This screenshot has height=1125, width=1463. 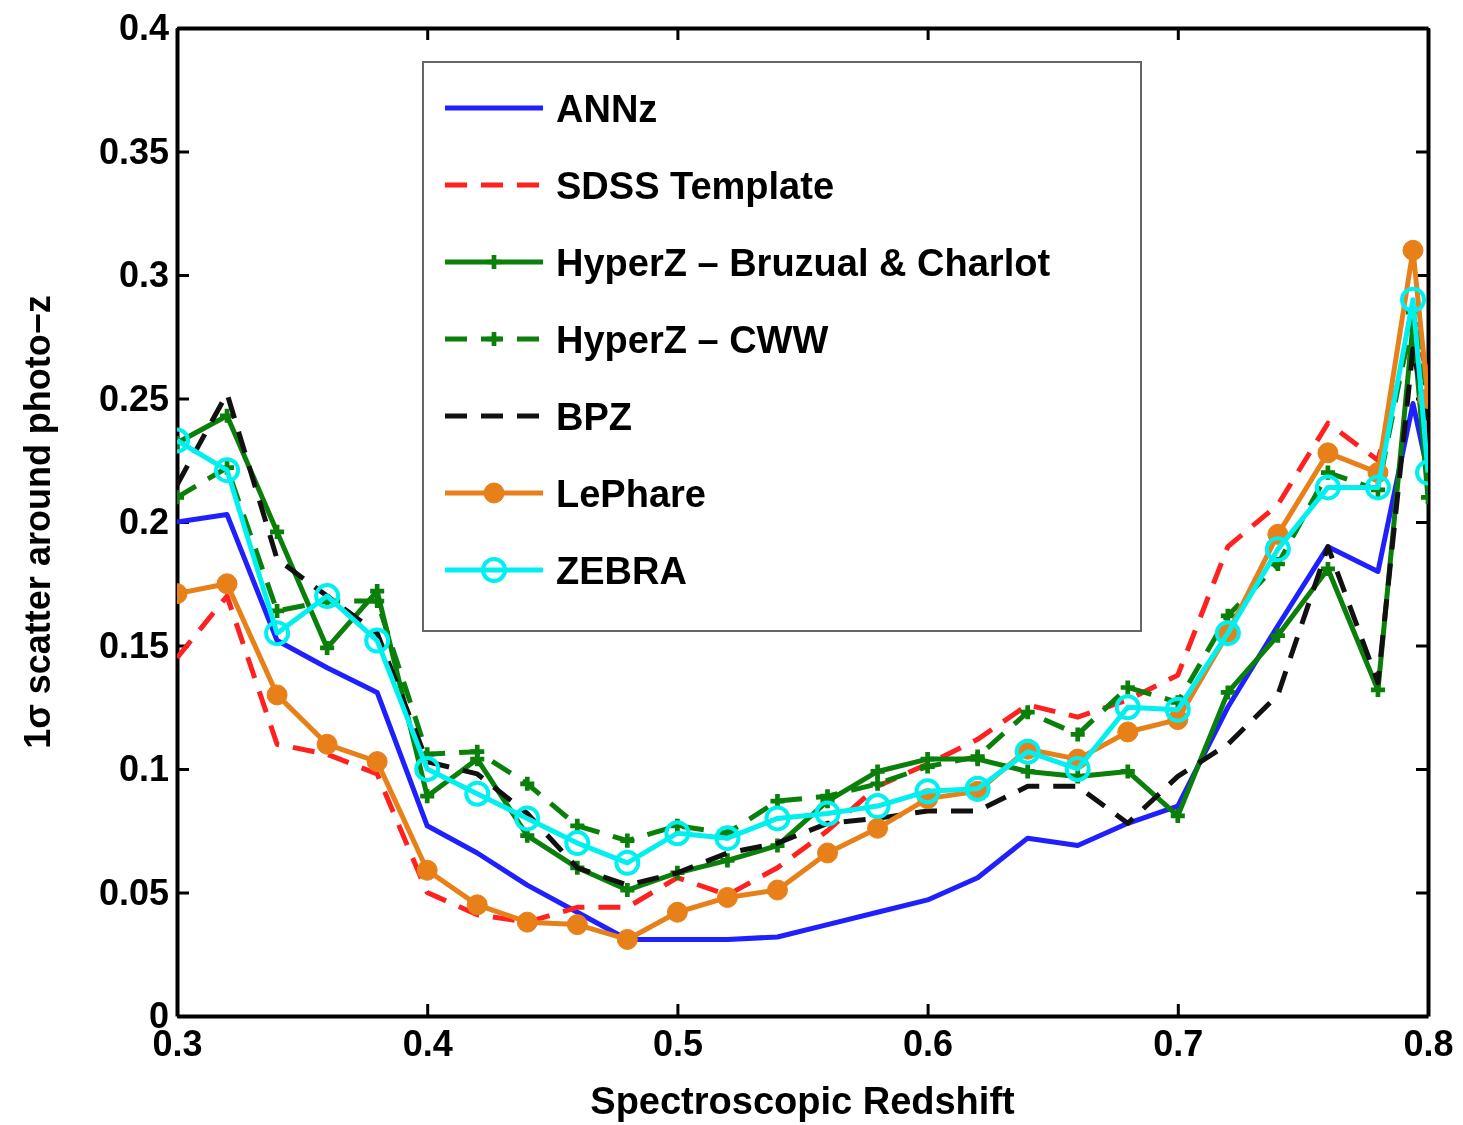 What do you see at coordinates (37, 522) in the screenshot?
I see `y-axis-title: 1σ scatter around photo−z` at bounding box center [37, 522].